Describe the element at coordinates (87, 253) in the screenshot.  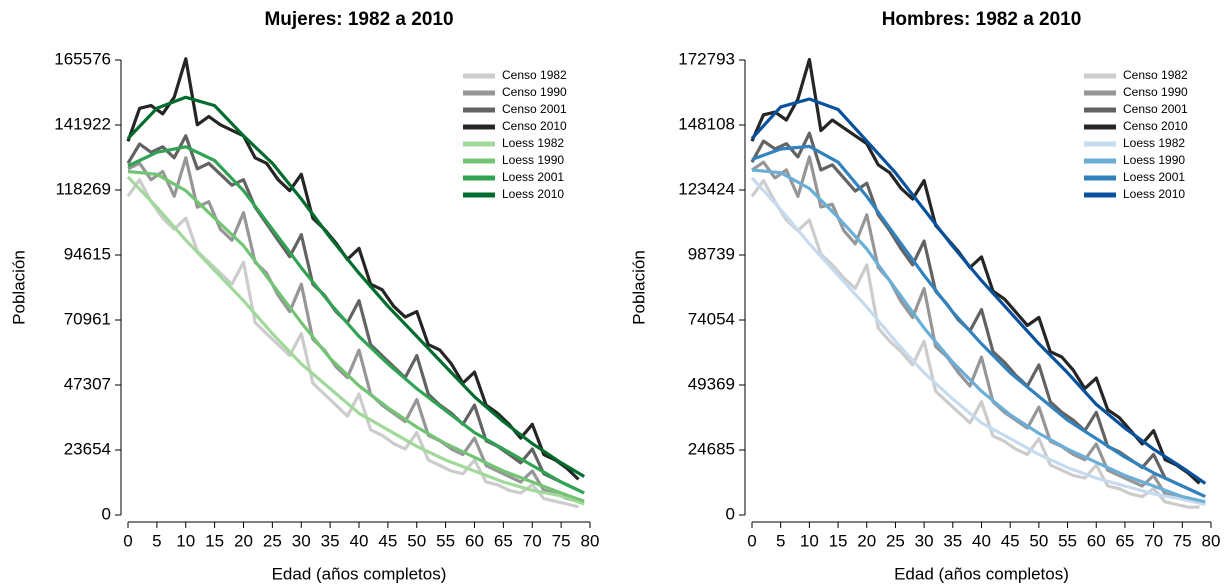
I see `y-tick-label: 94615` at that location.